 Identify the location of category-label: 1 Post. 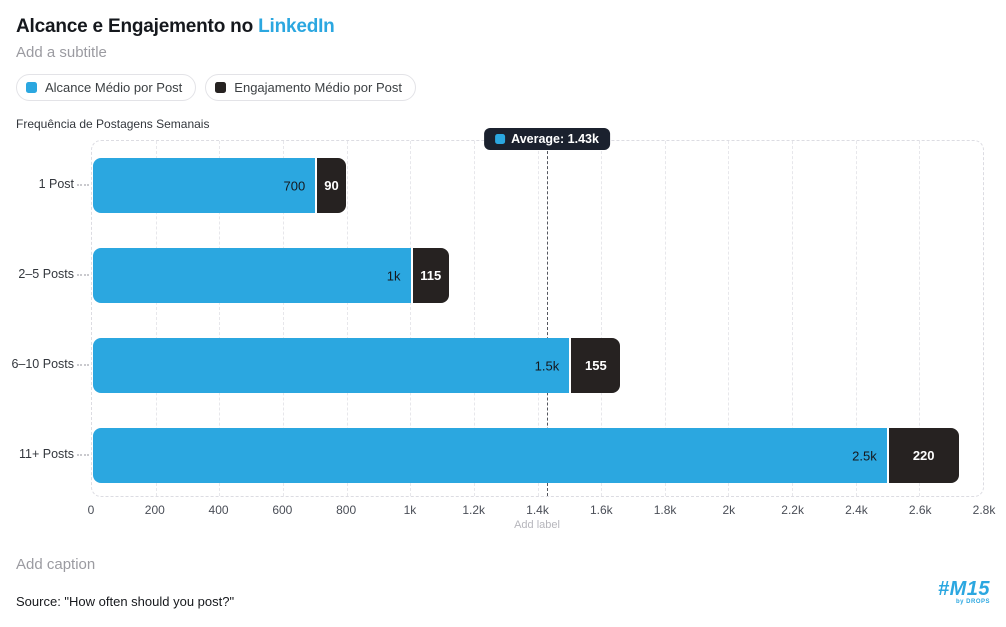
(56, 184).